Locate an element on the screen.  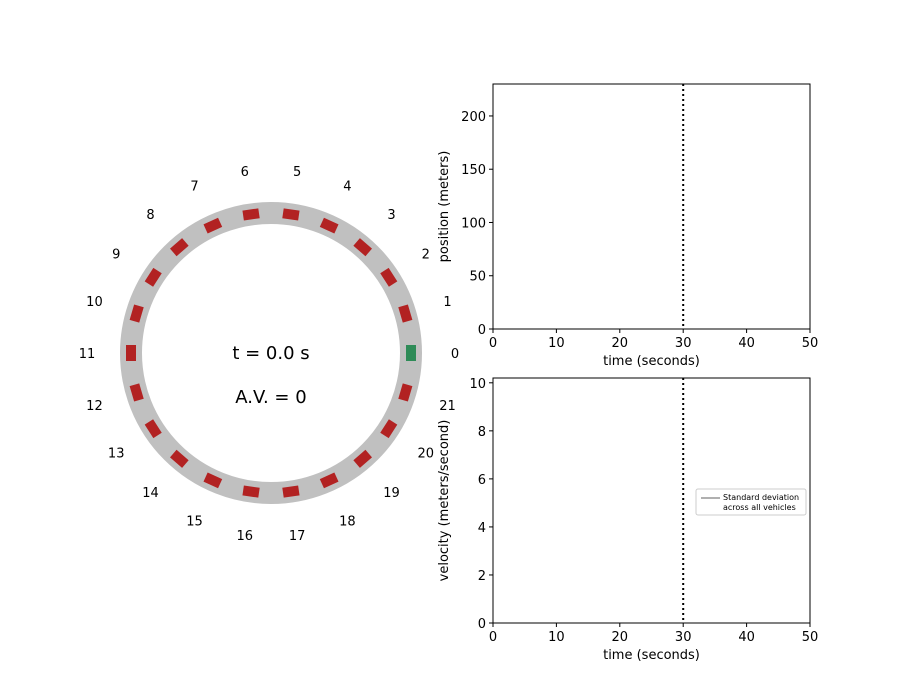
vehicle-id-label: 16 is located at coordinates (245, 536).